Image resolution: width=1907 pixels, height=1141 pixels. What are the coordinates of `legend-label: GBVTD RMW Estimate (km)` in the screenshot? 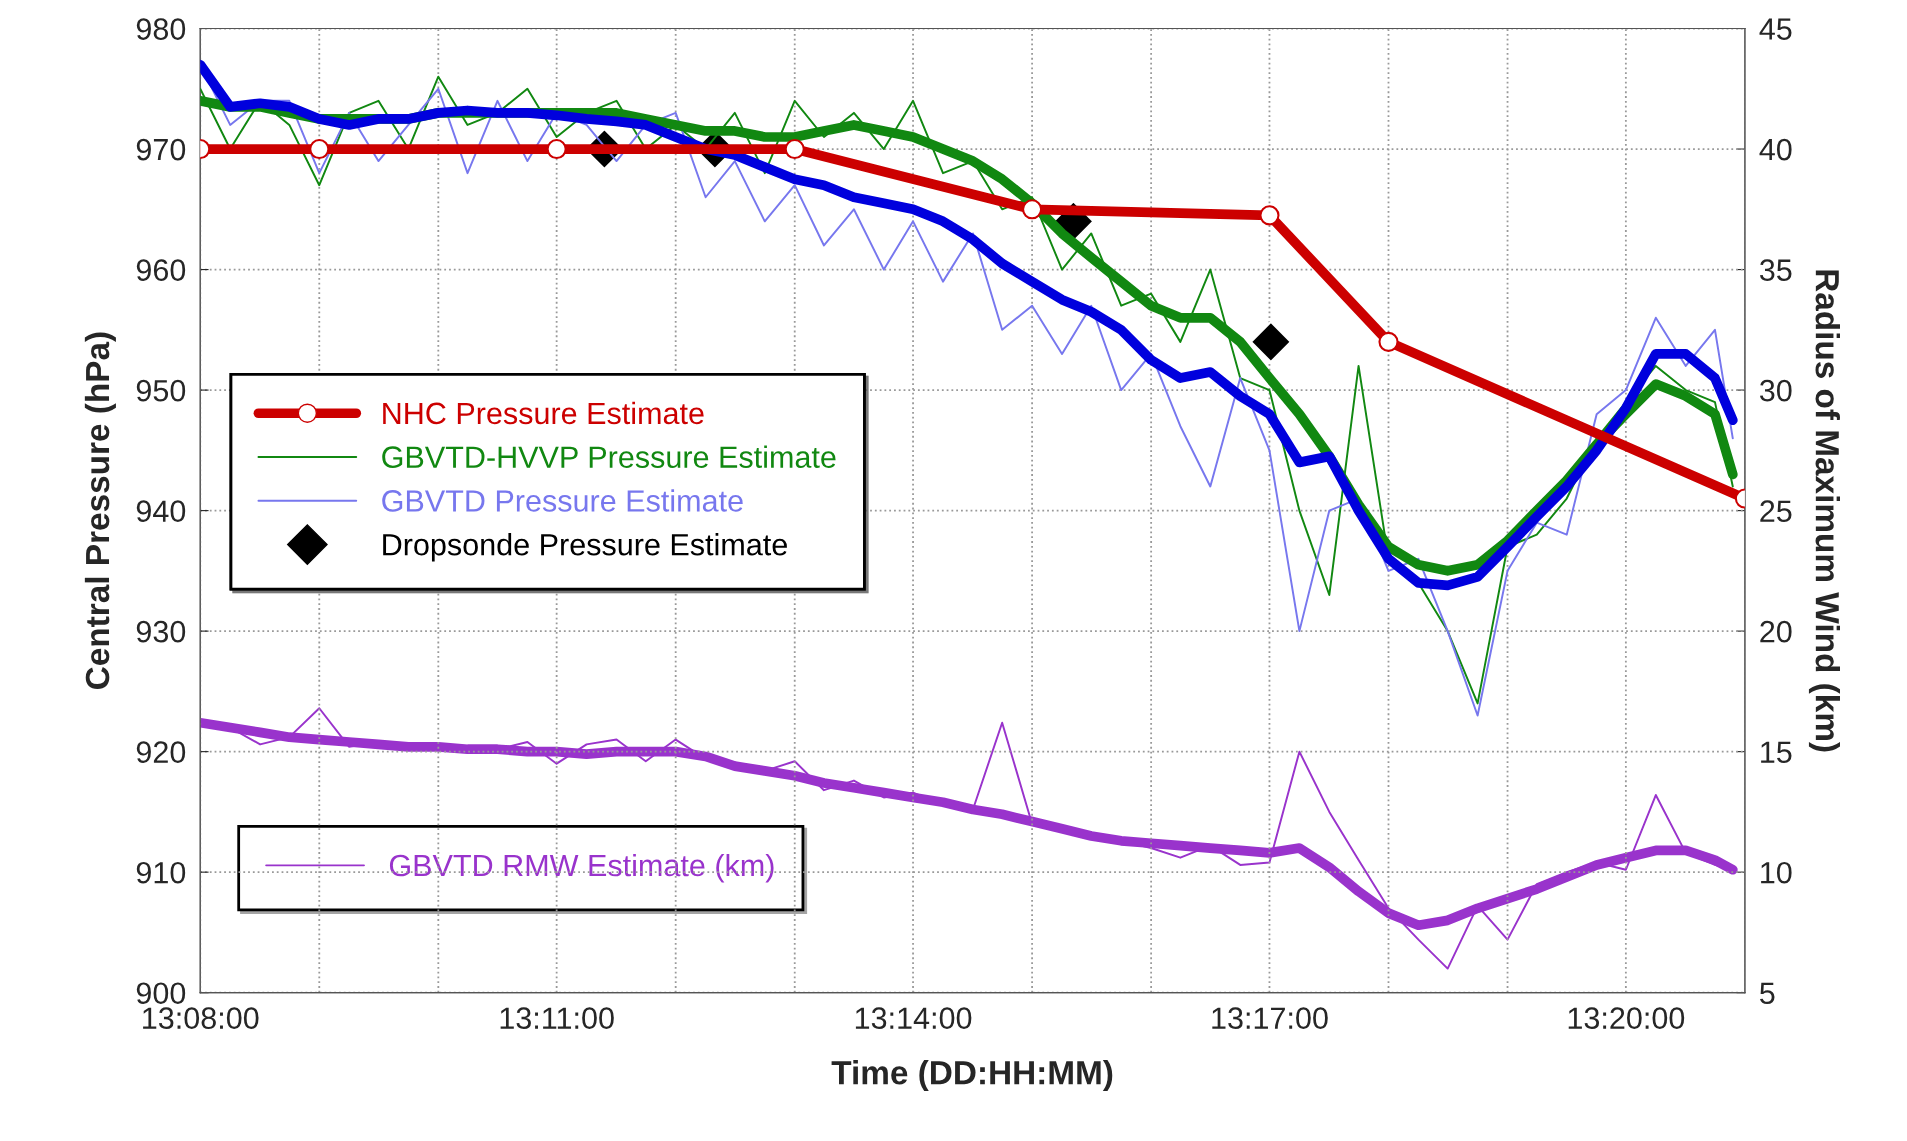 It's located at (581, 868).